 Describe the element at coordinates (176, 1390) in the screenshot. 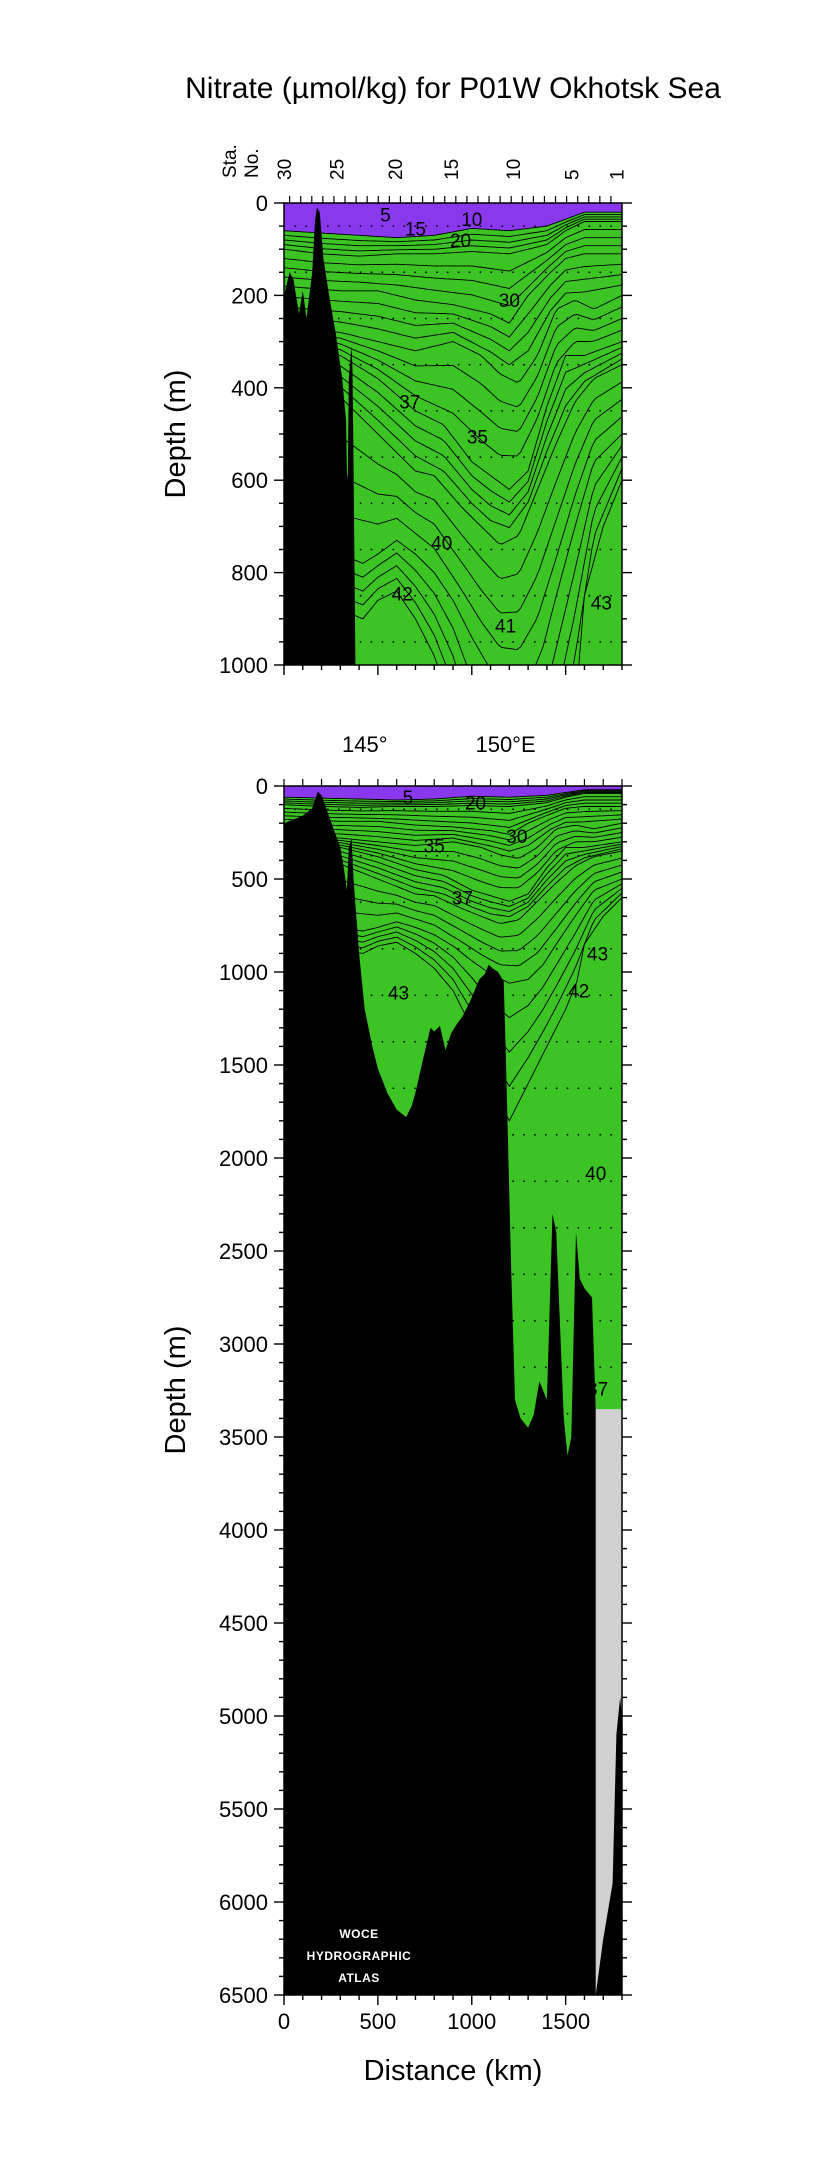

I see `full-y-axis-label: Depth (m)` at that location.